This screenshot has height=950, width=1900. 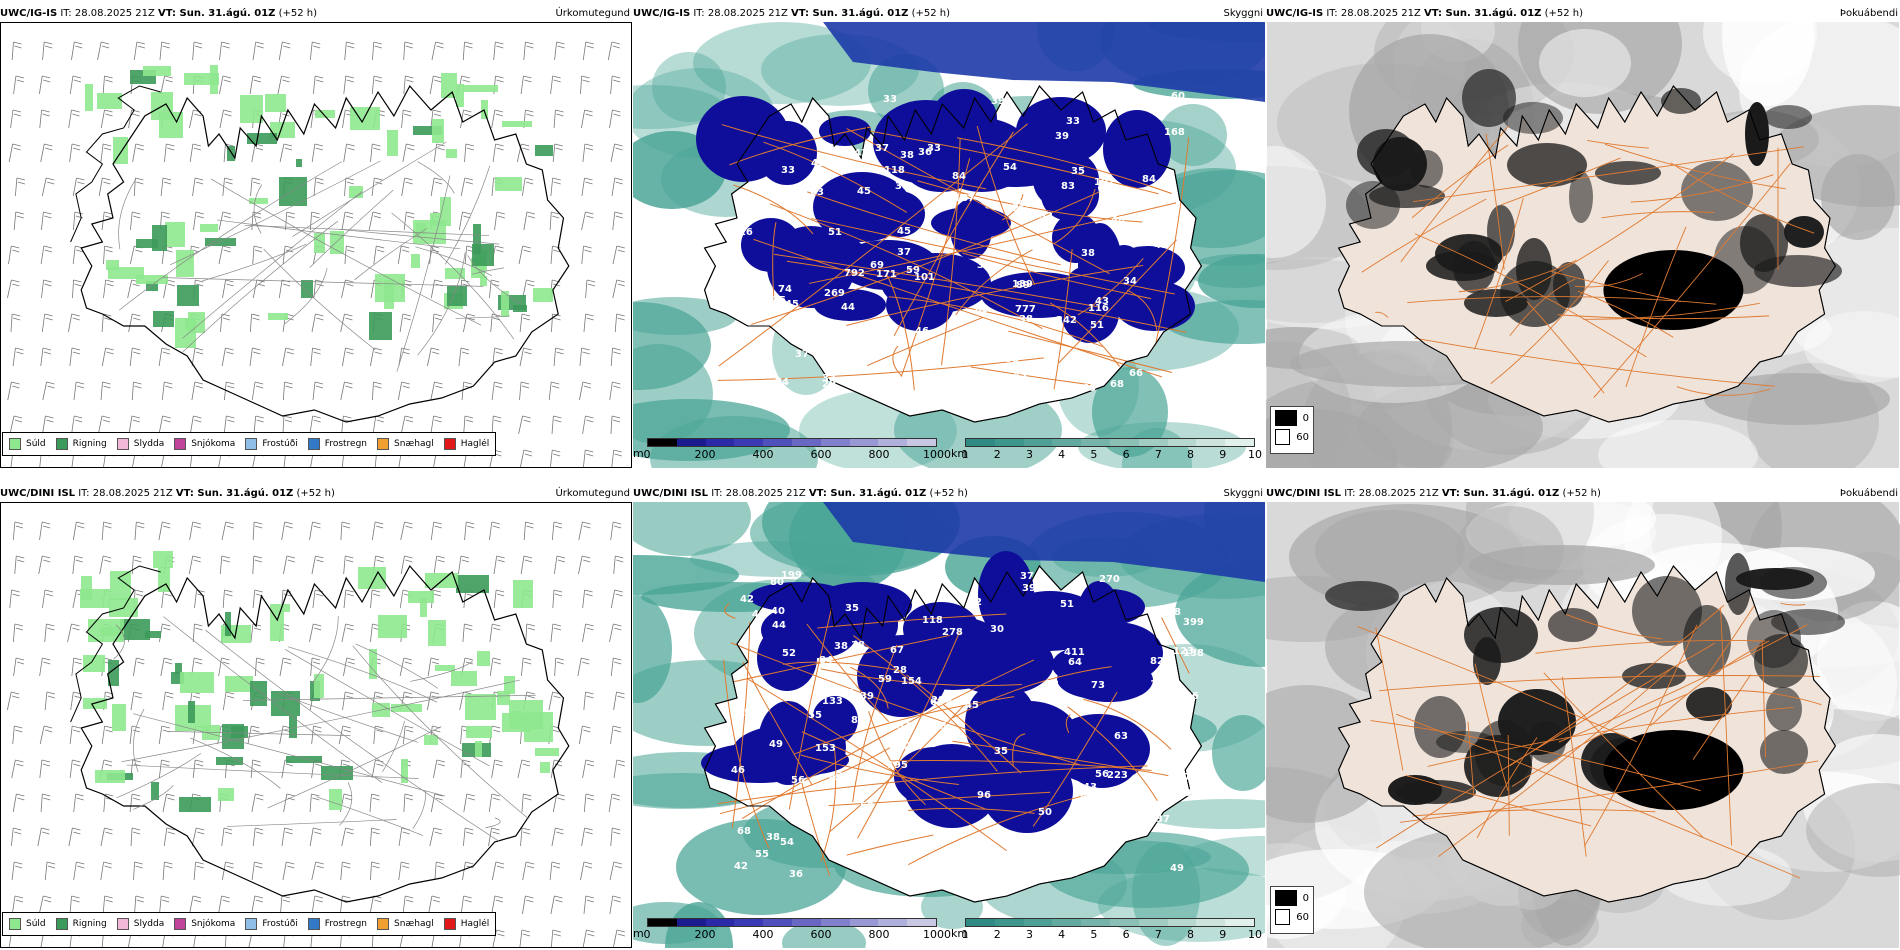 I want to click on colorbar-unit: km, so click(x=960, y=933).